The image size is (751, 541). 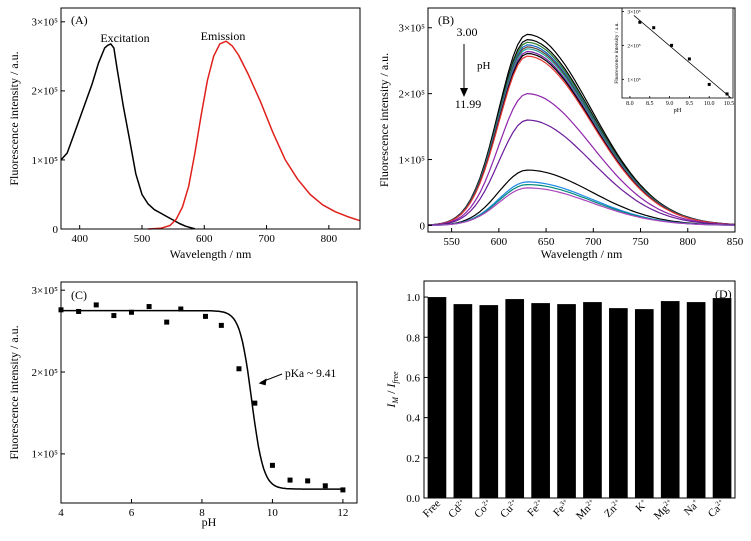 What do you see at coordinates (132, 513) in the screenshot?
I see `panel-c-x-tick-label: 6` at bounding box center [132, 513].